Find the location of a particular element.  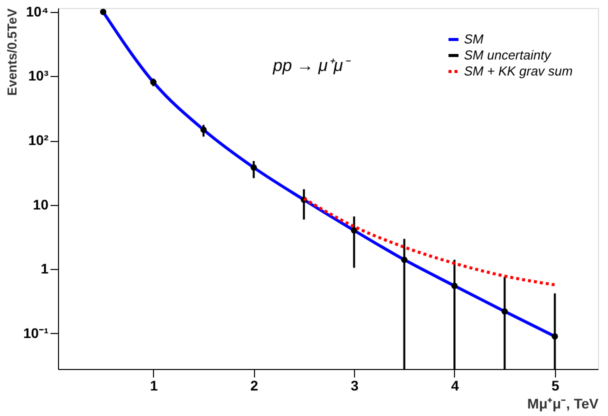

y-axis-title: Events/0.5TeV is located at coordinates (12, 52).